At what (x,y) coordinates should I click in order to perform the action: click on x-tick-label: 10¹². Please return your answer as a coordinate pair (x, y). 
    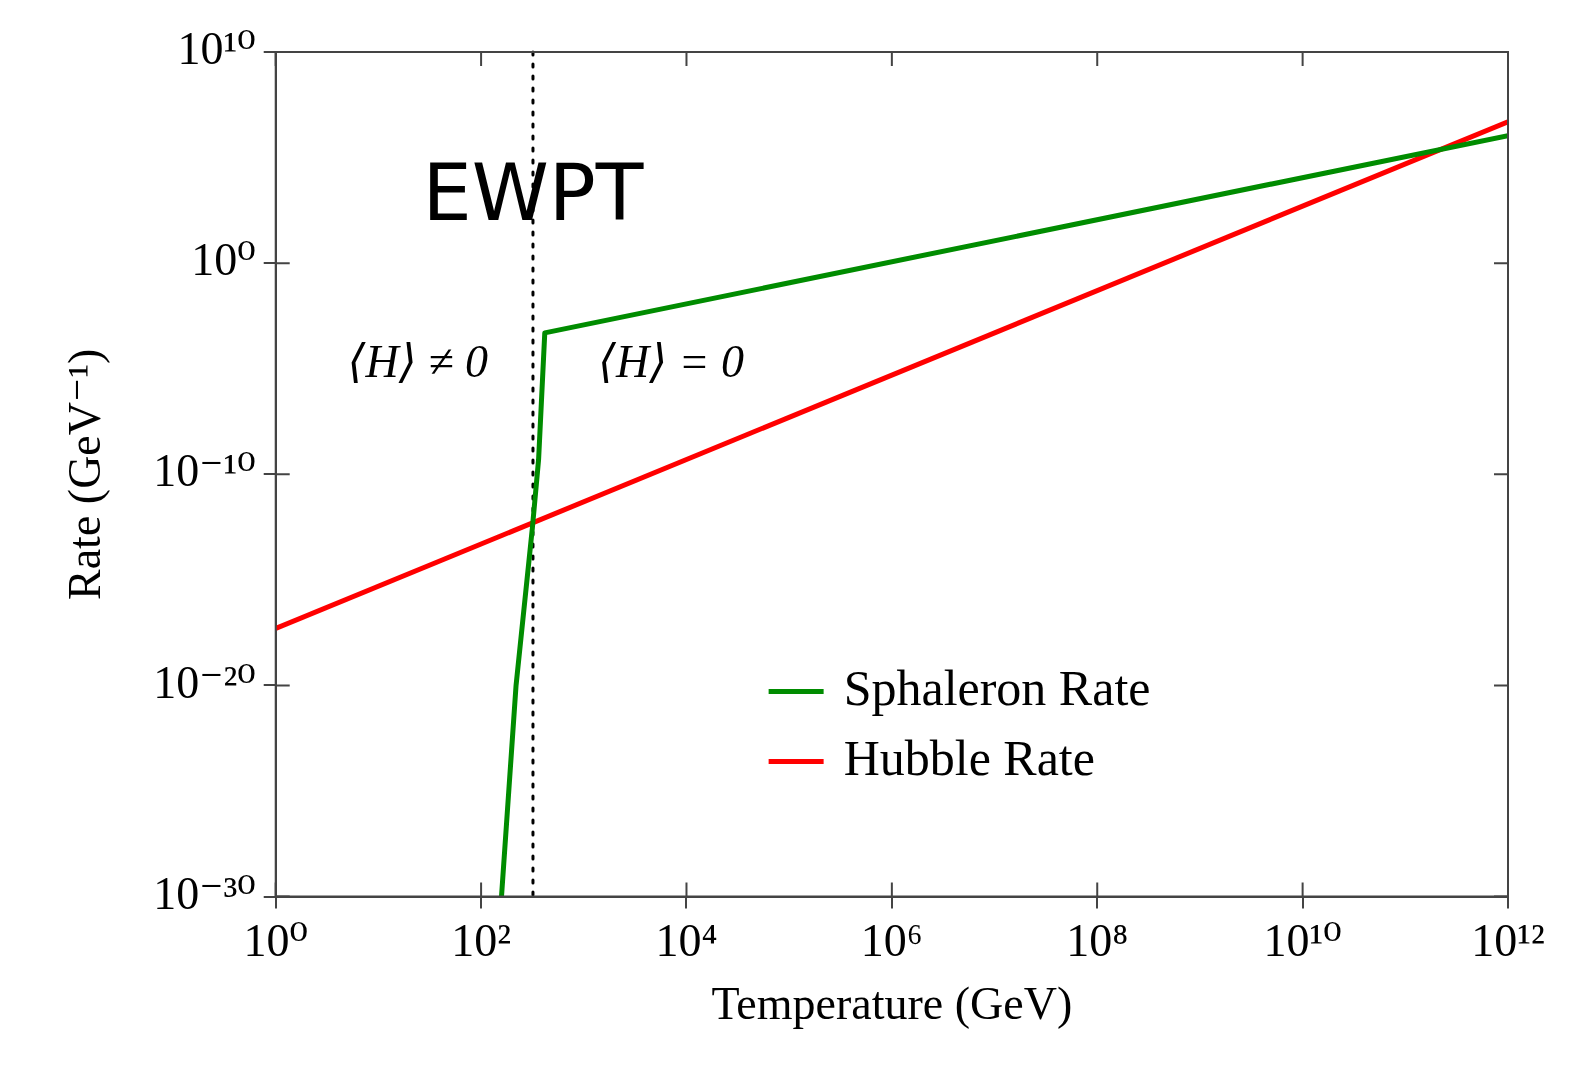
    Looking at the image, I should click on (1508, 941).